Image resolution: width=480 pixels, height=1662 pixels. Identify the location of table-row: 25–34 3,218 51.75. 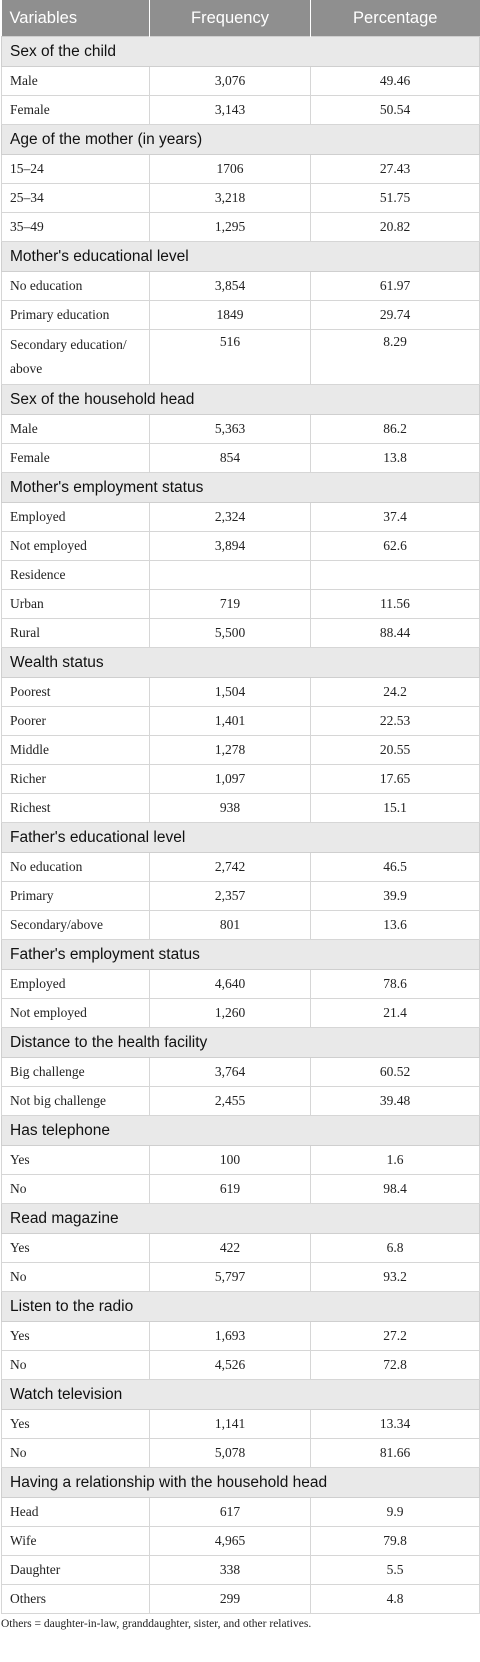
(240, 198).